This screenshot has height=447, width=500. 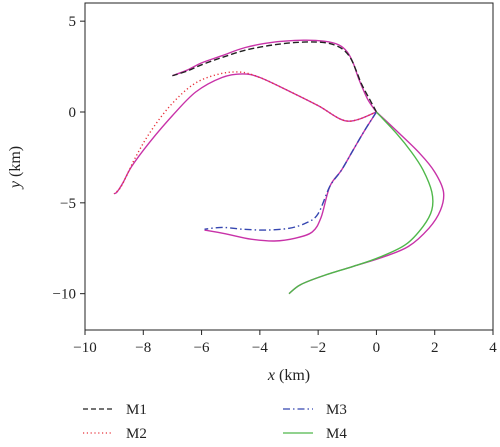 I want to click on y-axis-unit: (km), so click(x=15, y=163).